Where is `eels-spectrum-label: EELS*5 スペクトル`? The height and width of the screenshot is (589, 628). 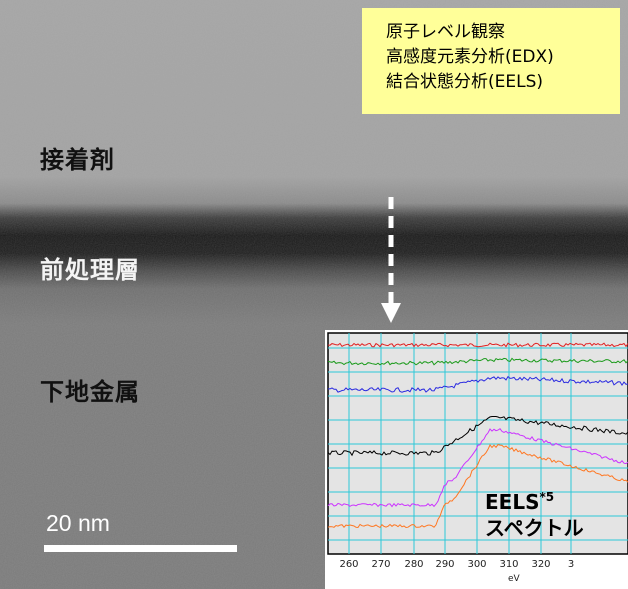 eels-spectrum-label: EELS*5 スペクトル is located at coordinates (534, 512).